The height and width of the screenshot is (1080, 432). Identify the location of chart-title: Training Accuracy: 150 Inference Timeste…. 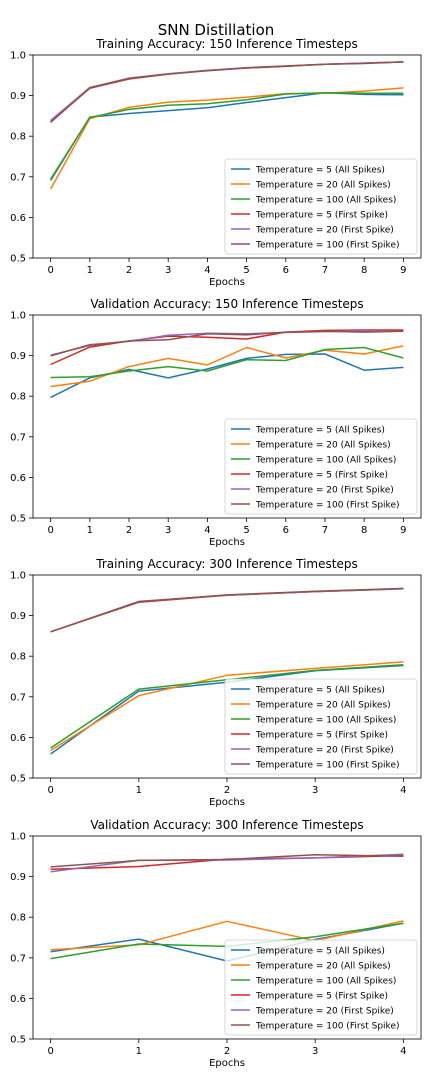
(226, 44).